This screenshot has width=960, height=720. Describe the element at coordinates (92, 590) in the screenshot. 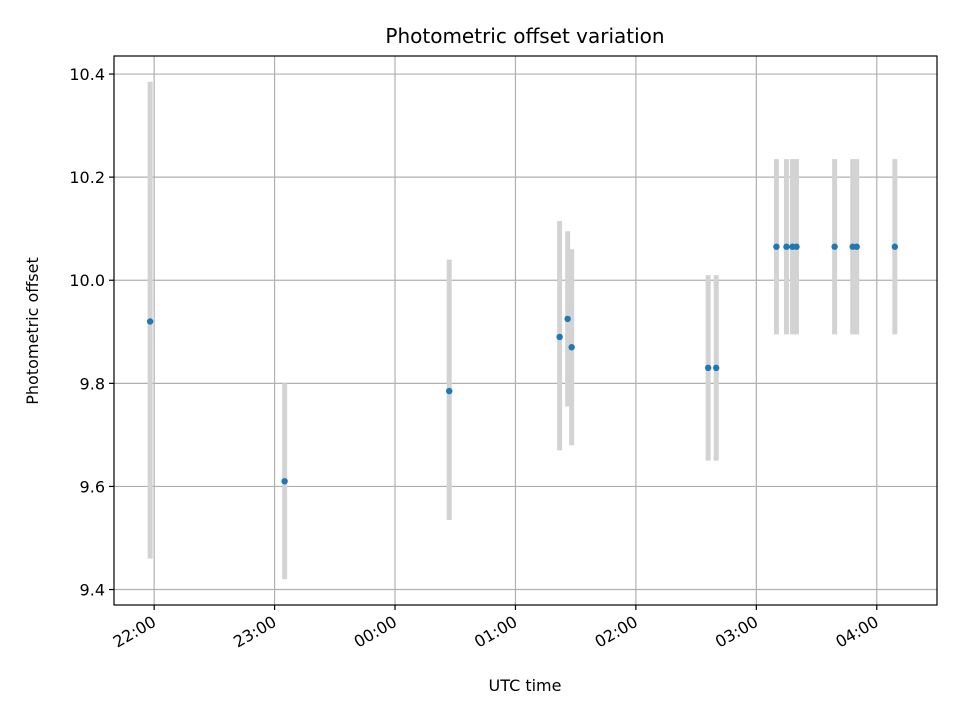

I see `y-tick-label: 9.4` at that location.